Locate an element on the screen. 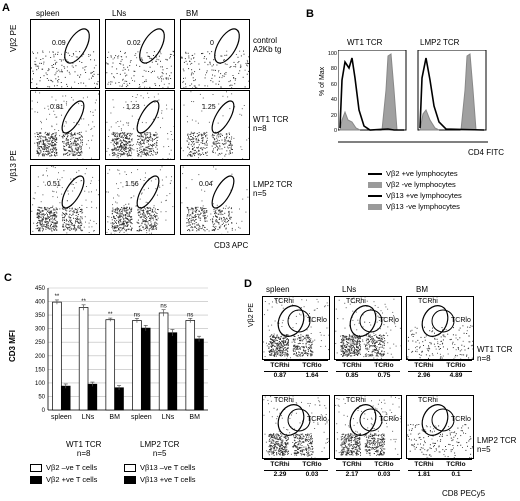  panel-d-table-wt1-spleen: TCRhi TCRlo 0.87 1.64 is located at coordinates (296, 370).